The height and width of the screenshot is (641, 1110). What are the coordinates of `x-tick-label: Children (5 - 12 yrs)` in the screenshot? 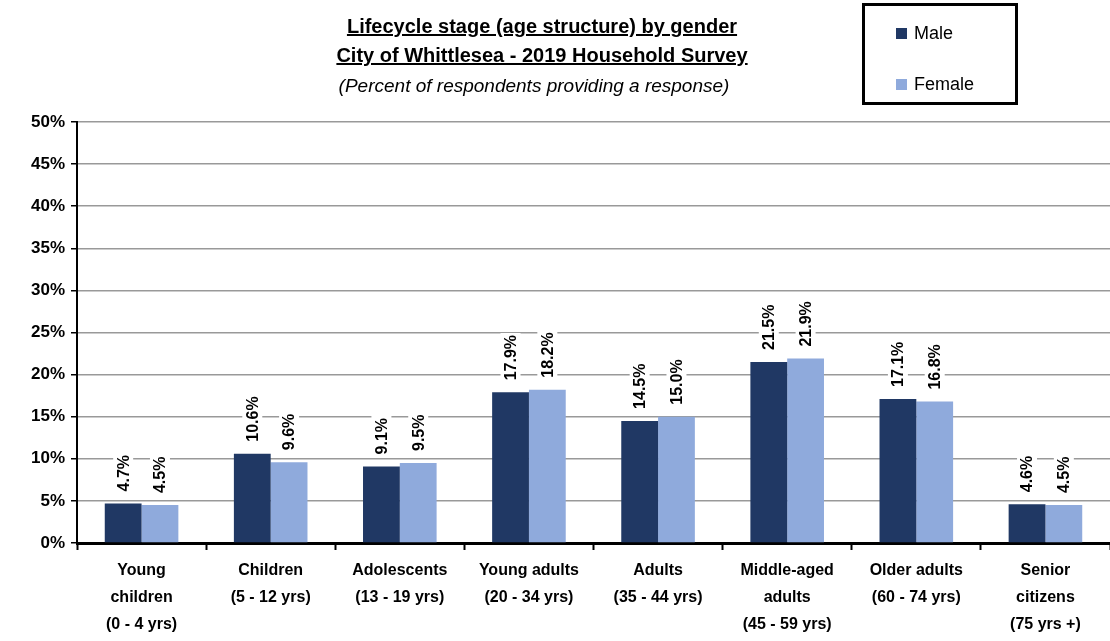 It's located at (270, 583).